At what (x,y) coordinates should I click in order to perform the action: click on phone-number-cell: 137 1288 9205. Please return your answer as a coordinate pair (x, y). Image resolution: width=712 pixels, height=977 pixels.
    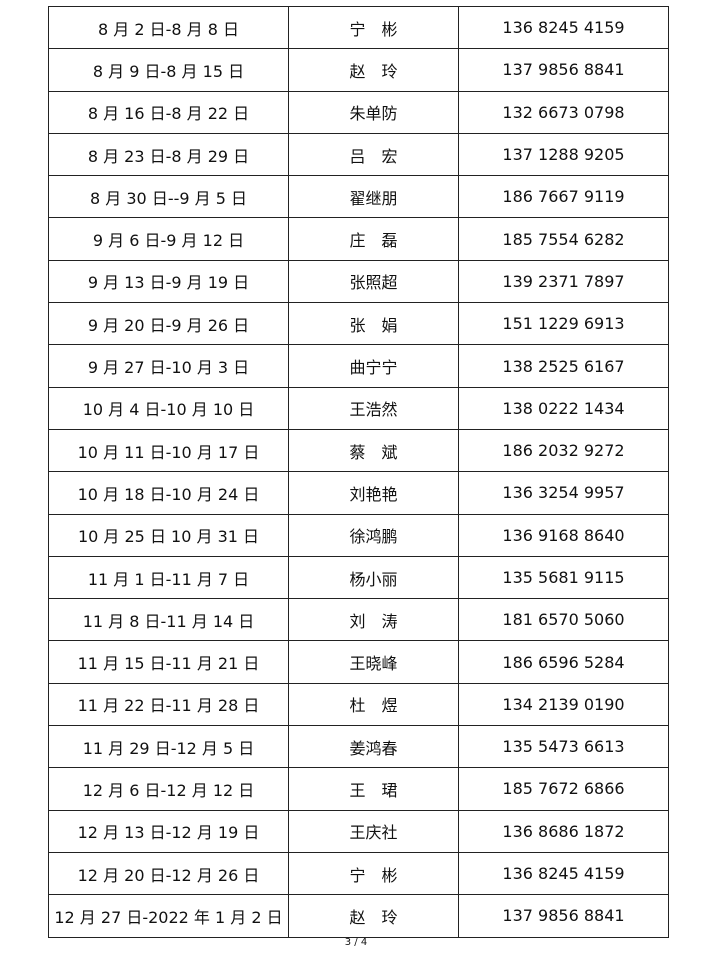
    Looking at the image, I should click on (563, 154).